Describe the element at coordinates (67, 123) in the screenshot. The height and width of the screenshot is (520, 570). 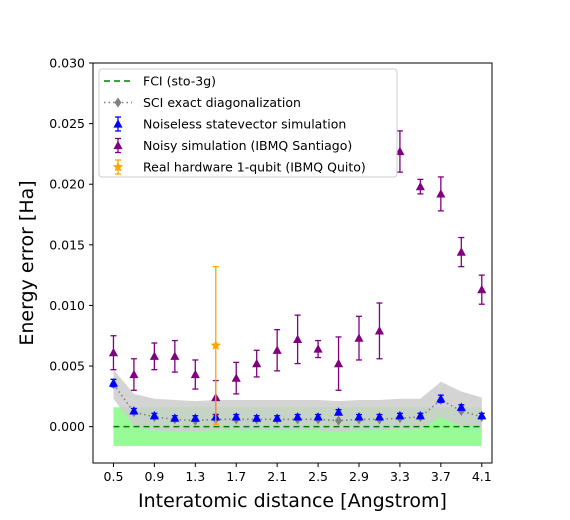
I see `y-tick-label: 0.025` at that location.